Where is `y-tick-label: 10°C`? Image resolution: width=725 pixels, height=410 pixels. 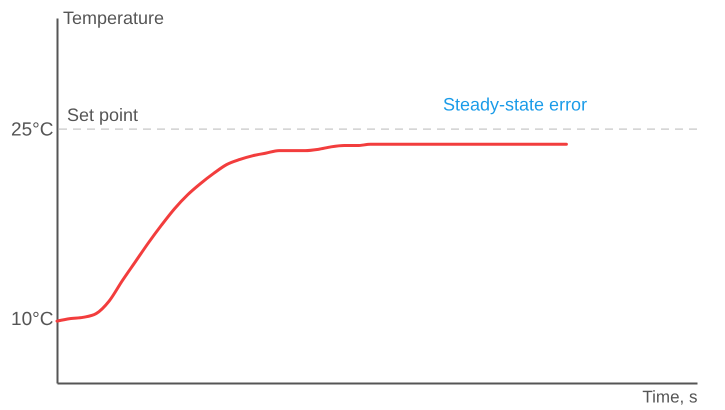
y-tick-label: 10°C is located at coordinates (32, 319).